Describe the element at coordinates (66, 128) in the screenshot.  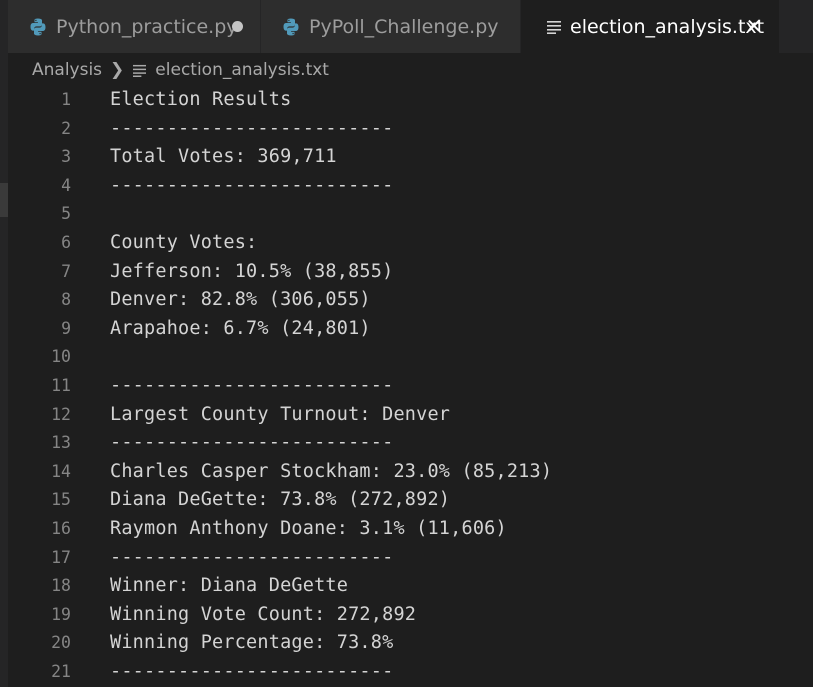
I see `line-number: 2` at that location.